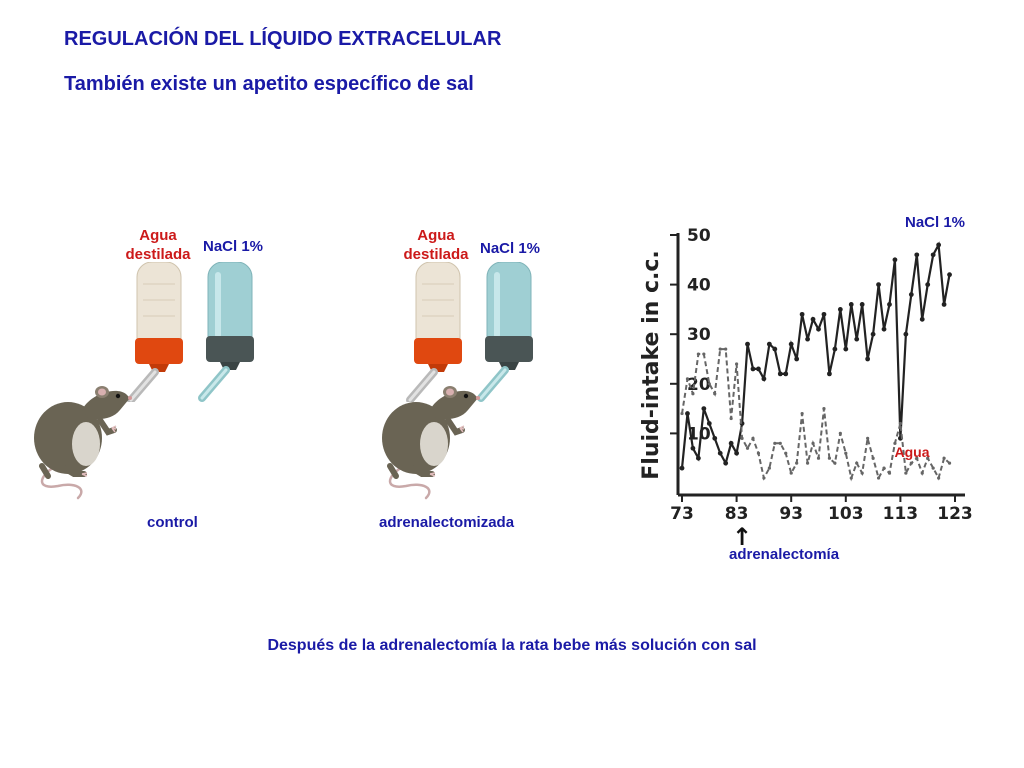 The image size is (1024, 768). What do you see at coordinates (699, 335) in the screenshot?
I see `y-tick-label: 30` at bounding box center [699, 335].